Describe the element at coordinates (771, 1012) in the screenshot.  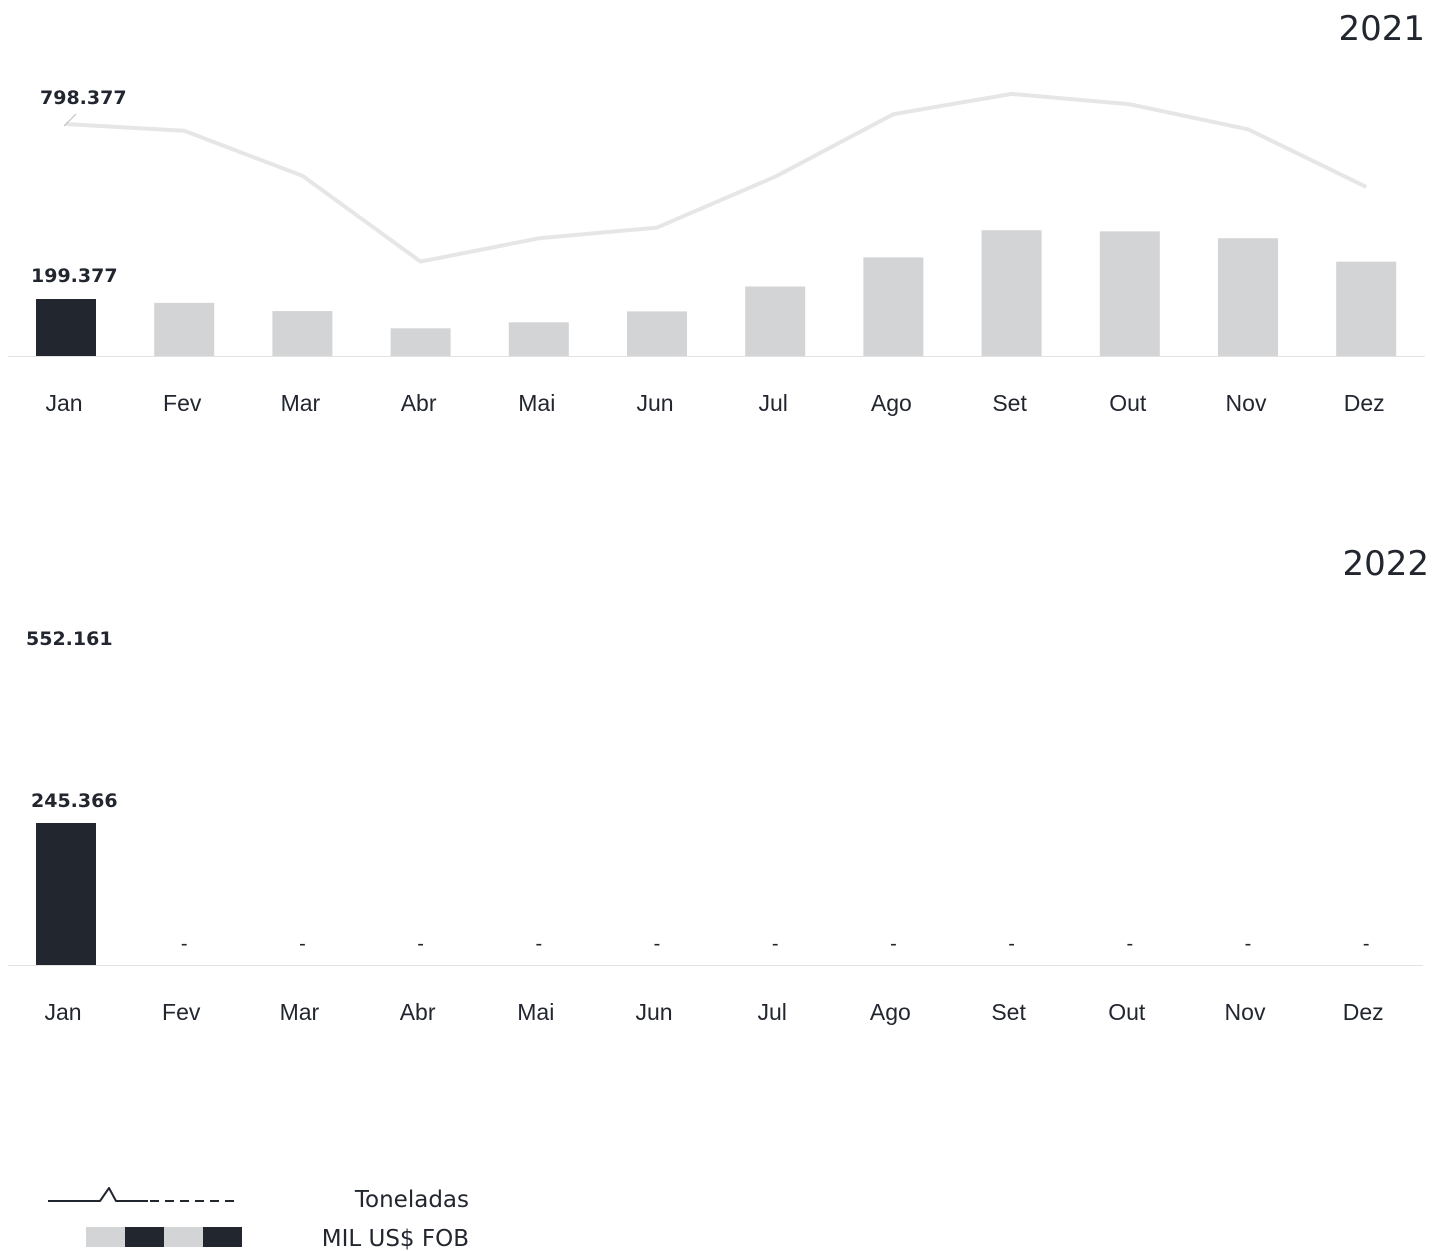
I see `x-tick-2022-jul: Jul` at that location.